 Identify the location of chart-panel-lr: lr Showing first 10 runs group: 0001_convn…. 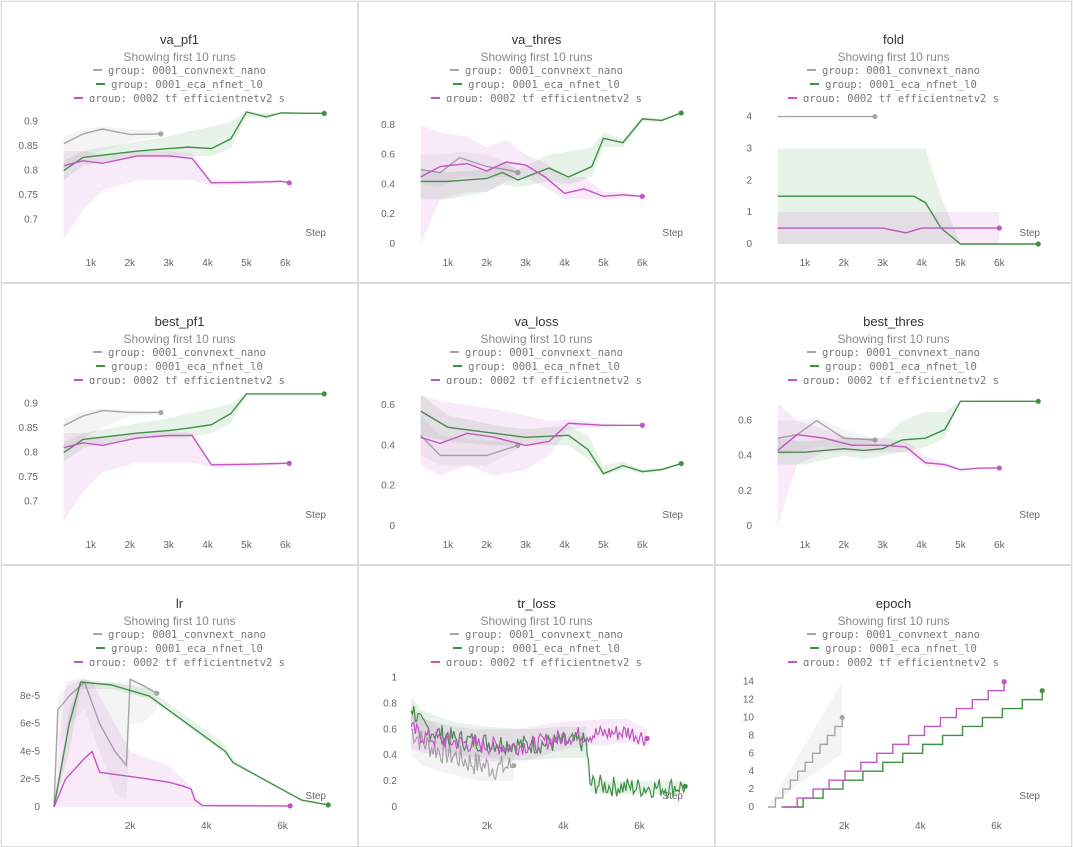
(179, 706).